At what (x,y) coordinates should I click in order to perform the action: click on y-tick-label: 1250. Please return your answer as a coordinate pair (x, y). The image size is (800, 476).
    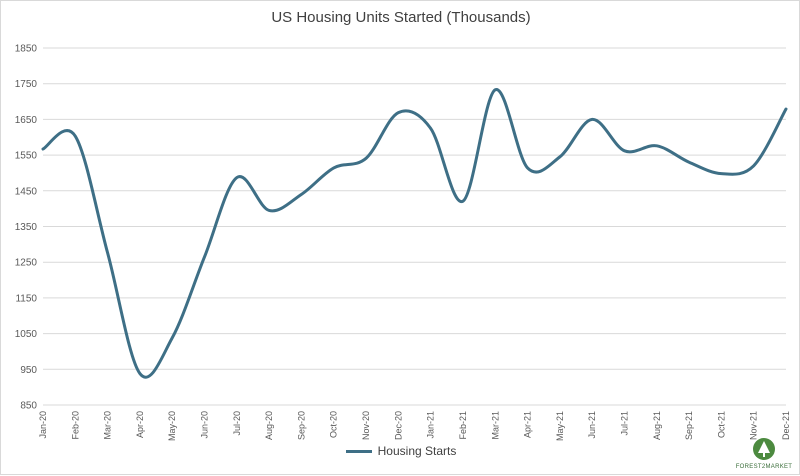
    Looking at the image, I should click on (26, 263).